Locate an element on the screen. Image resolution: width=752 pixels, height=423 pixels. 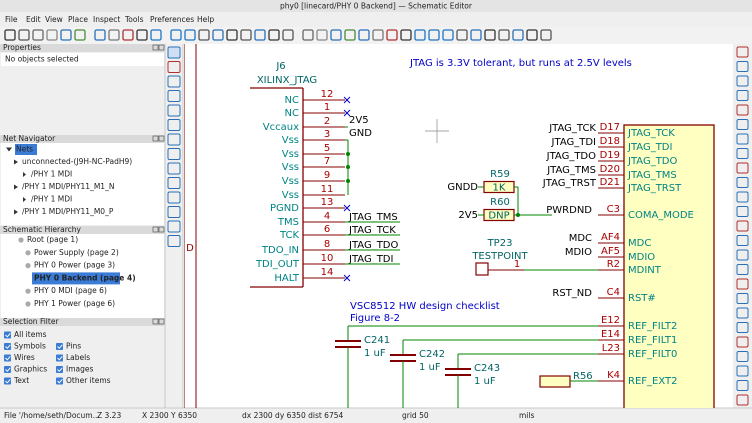
filter-label: Wires is located at coordinates (24, 357).